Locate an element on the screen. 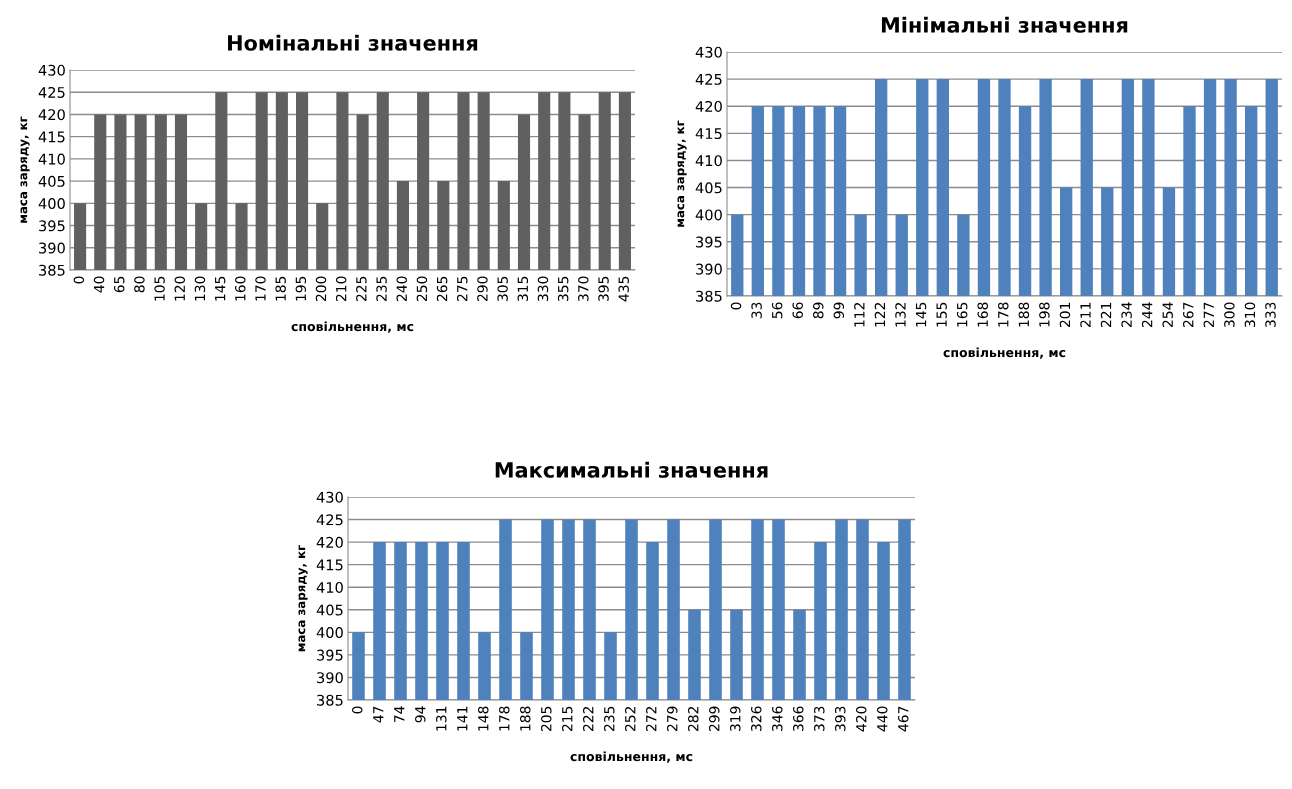 This screenshot has width=1292, height=789. x-tick-label: 467 is located at coordinates (903, 719).